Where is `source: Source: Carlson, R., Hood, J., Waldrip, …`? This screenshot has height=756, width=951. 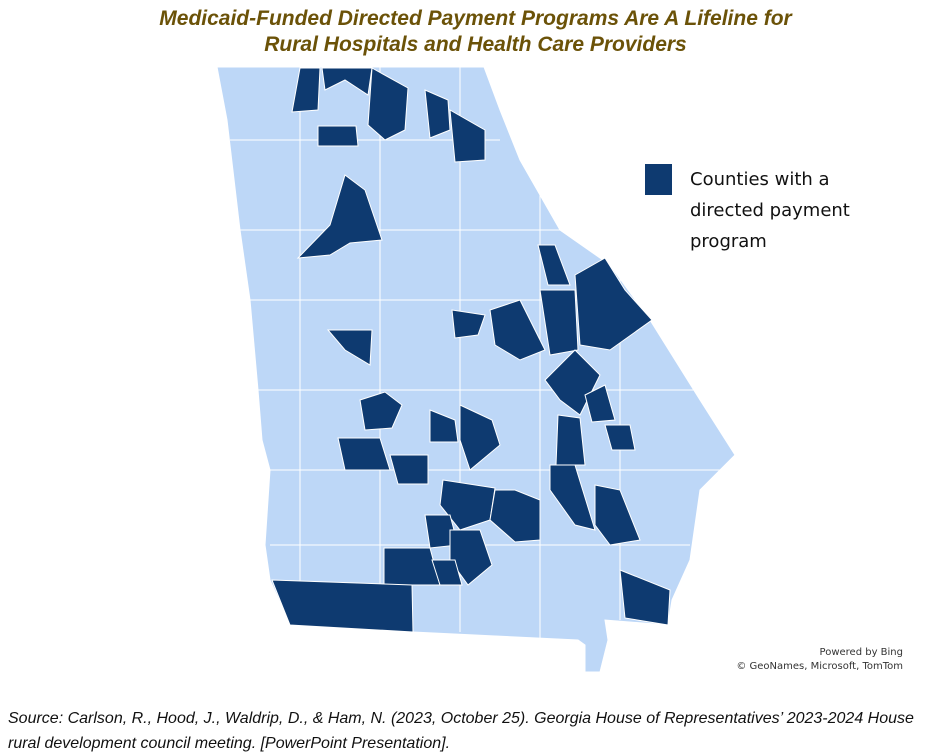 source: Source: Carlson, R., Hood, J., Waldrip, … is located at coordinates (461, 731).